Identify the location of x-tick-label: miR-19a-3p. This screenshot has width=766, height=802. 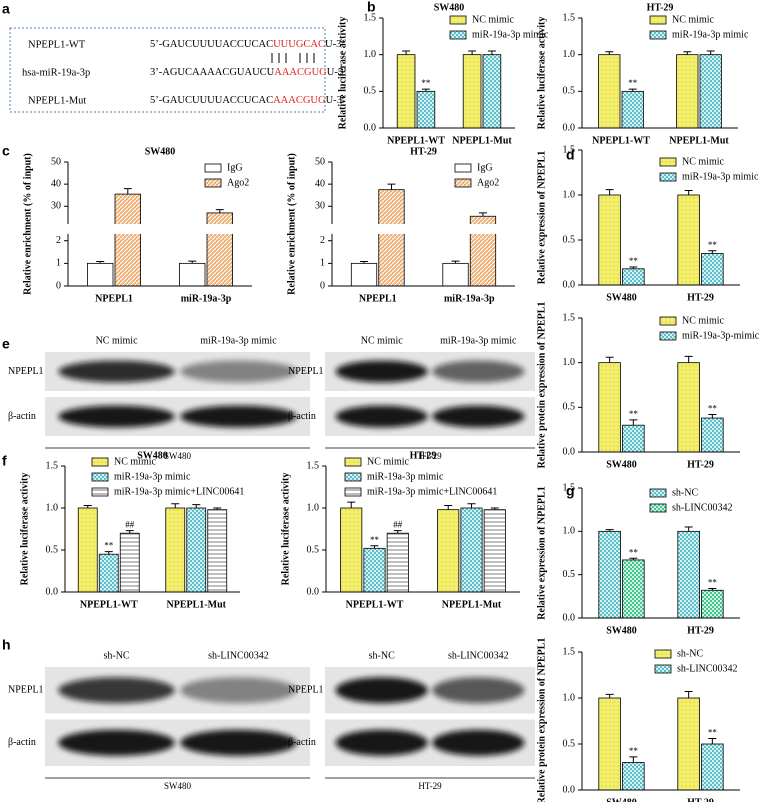
(469, 298).